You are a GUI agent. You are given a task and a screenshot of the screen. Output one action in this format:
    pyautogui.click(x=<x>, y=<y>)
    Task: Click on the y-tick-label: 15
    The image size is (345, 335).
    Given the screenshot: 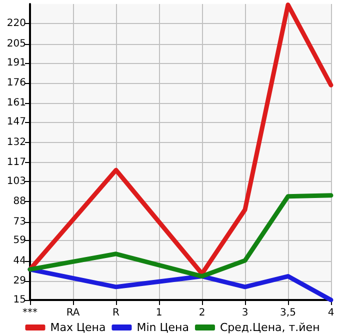 What is the action you would take?
    pyautogui.click(x=19, y=300)
    